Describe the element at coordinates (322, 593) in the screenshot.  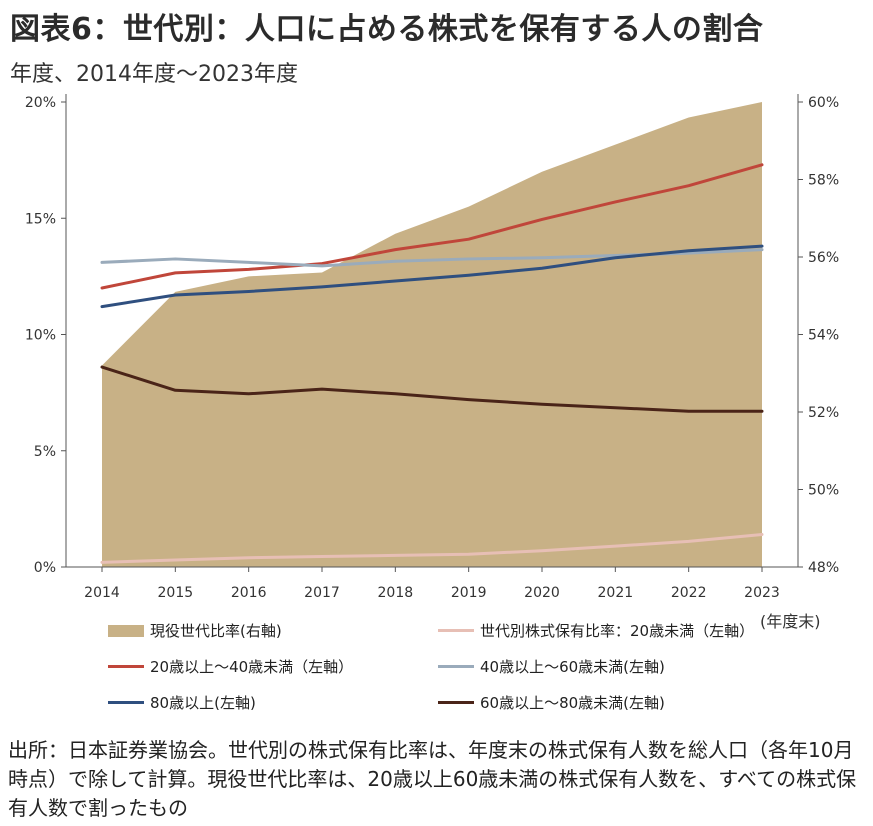
I see `x-tick-label: 2017` at that location.